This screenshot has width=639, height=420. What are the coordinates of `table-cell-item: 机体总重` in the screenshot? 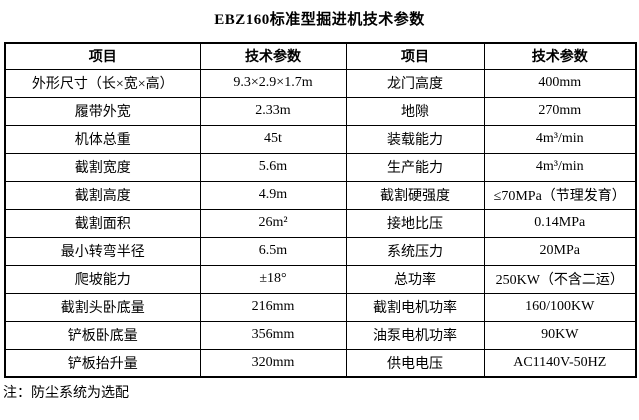 It's located at (102, 139).